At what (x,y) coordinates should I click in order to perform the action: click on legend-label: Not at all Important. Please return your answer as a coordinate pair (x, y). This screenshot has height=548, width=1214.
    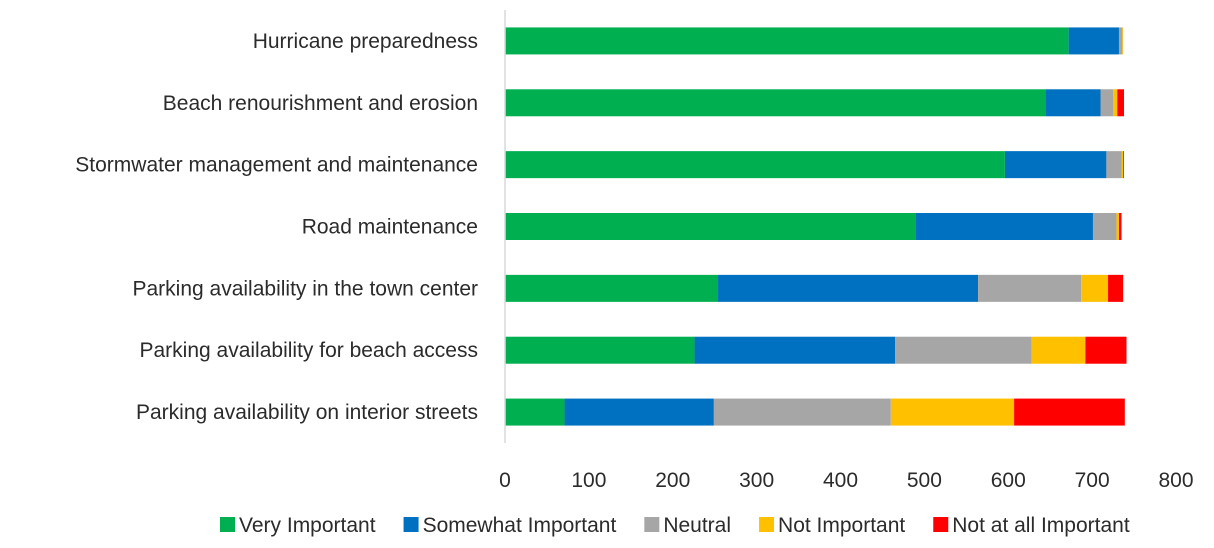
    Looking at the image, I should click on (1041, 525).